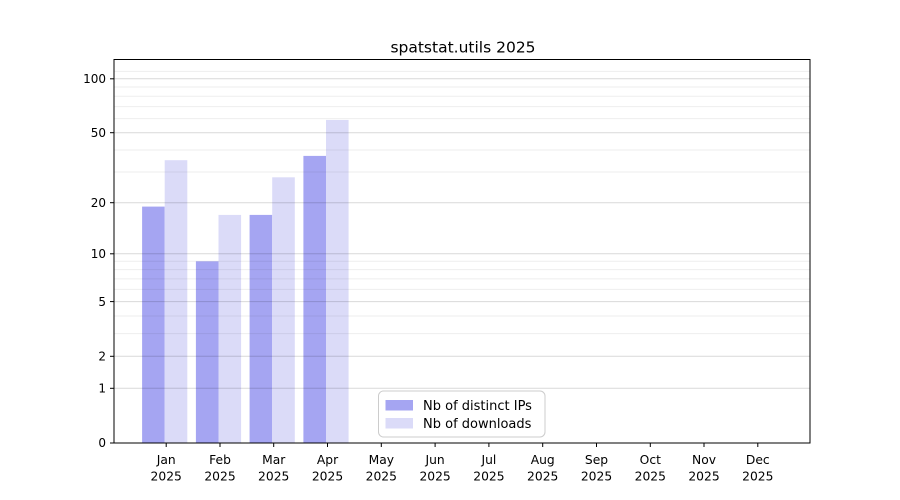 Image resolution: width=900 pixels, height=500 pixels. What do you see at coordinates (434, 477) in the screenshot?
I see `x-tick-label-year-jun: 2025` at bounding box center [434, 477].